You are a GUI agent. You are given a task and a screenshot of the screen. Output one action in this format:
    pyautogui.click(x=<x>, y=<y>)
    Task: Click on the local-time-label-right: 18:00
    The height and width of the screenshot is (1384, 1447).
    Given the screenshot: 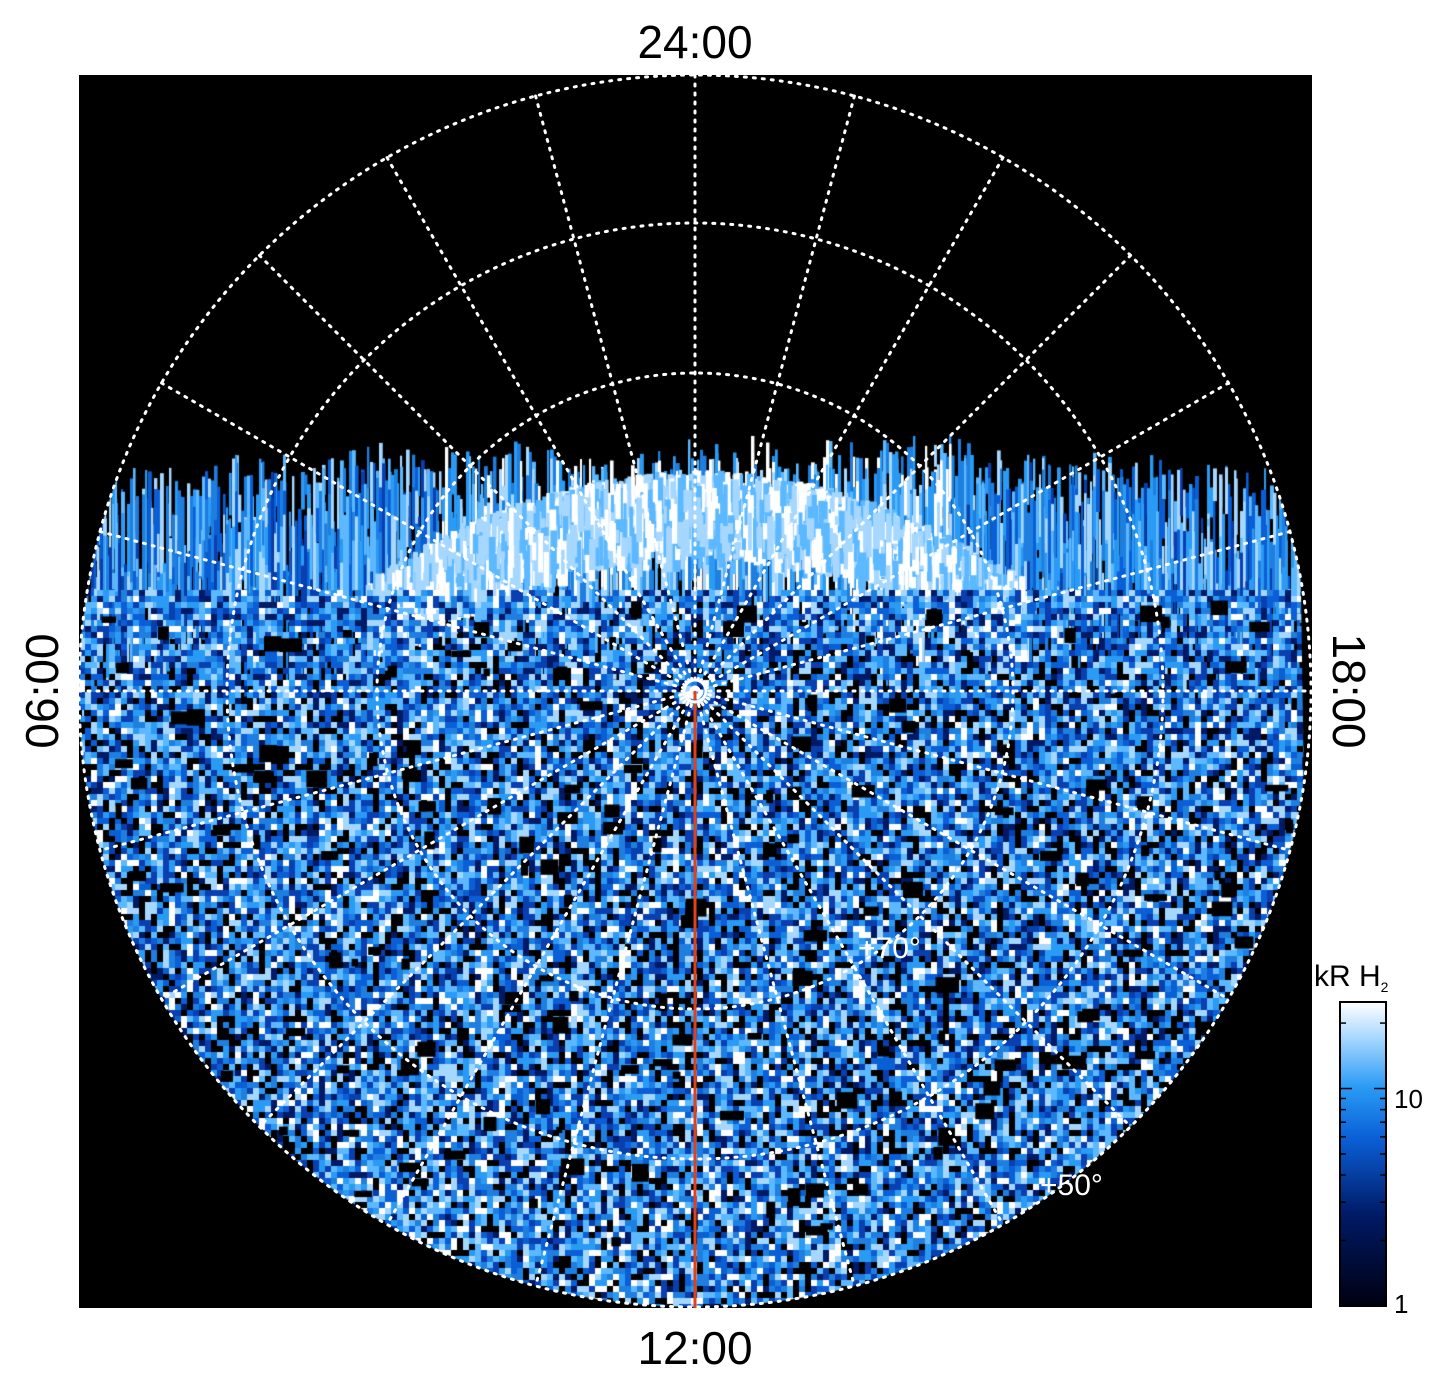 What is the action you would take?
    pyautogui.click(x=1349, y=690)
    